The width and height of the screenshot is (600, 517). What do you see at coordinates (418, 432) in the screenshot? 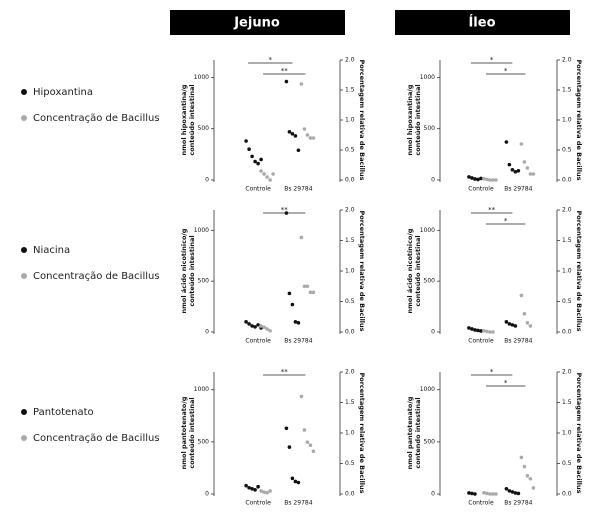
I see `y-axis-label: contendo intestinal` at bounding box center [418, 432].